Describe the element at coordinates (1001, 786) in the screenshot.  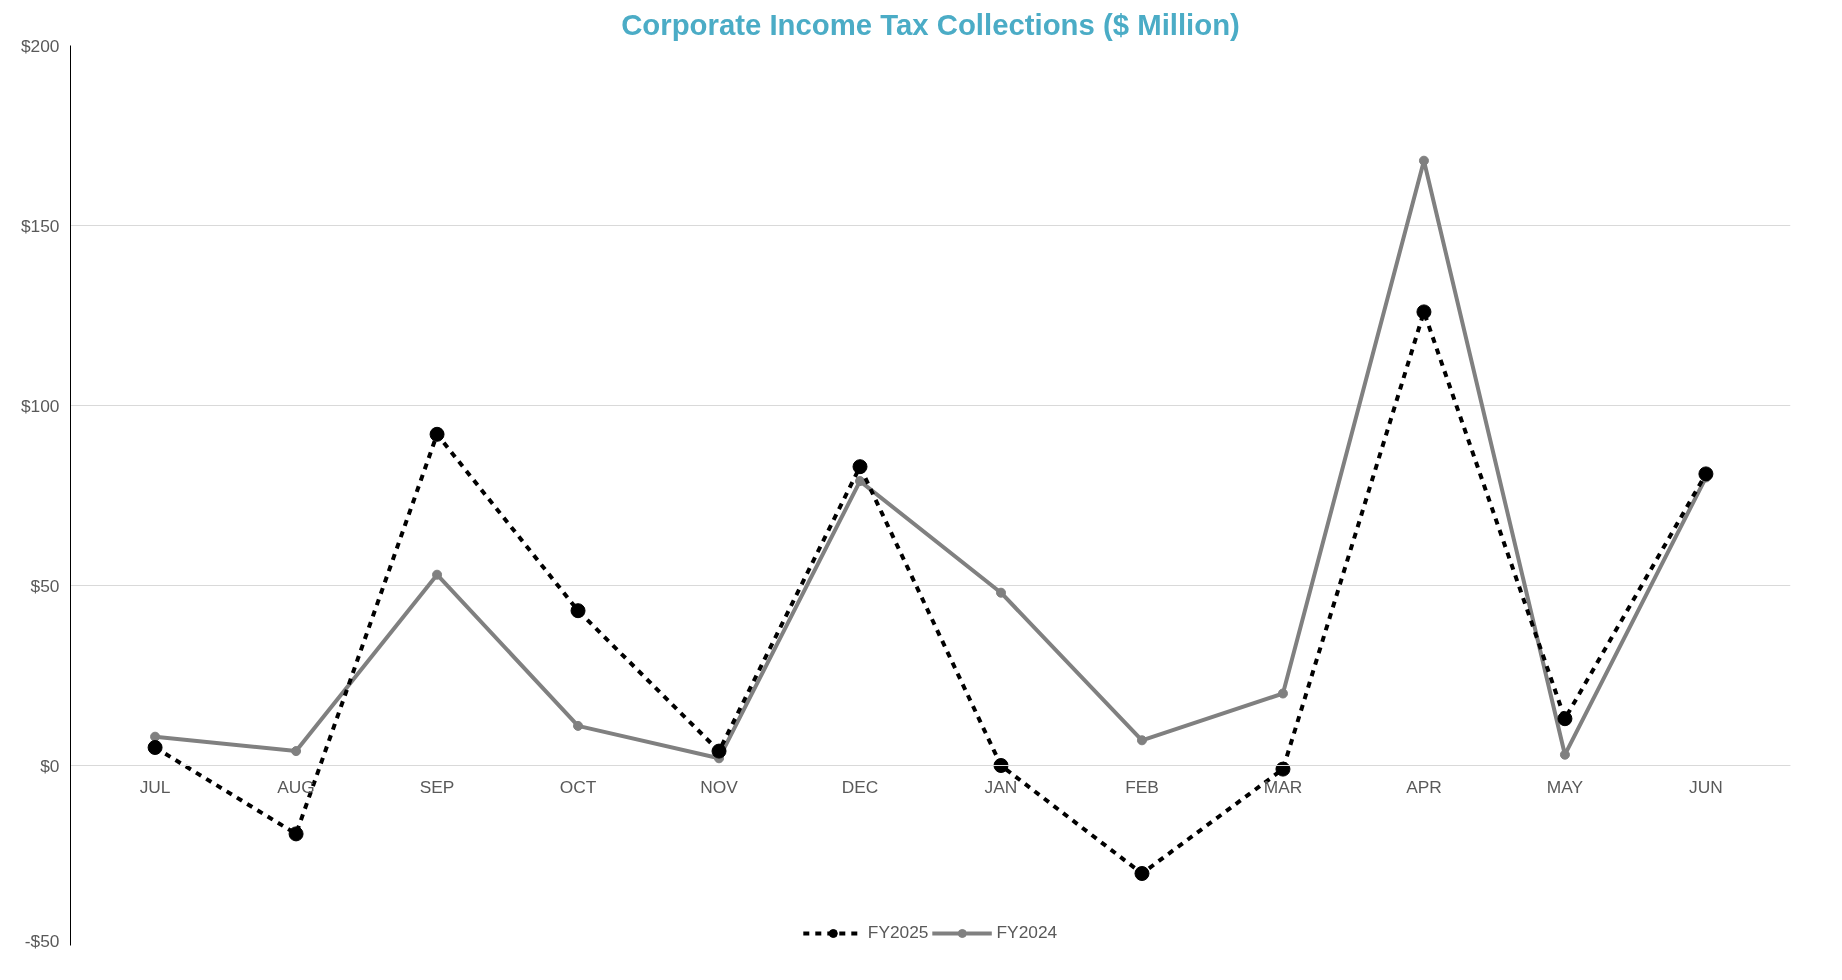
I see `x-tick-label: JAN` at that location.